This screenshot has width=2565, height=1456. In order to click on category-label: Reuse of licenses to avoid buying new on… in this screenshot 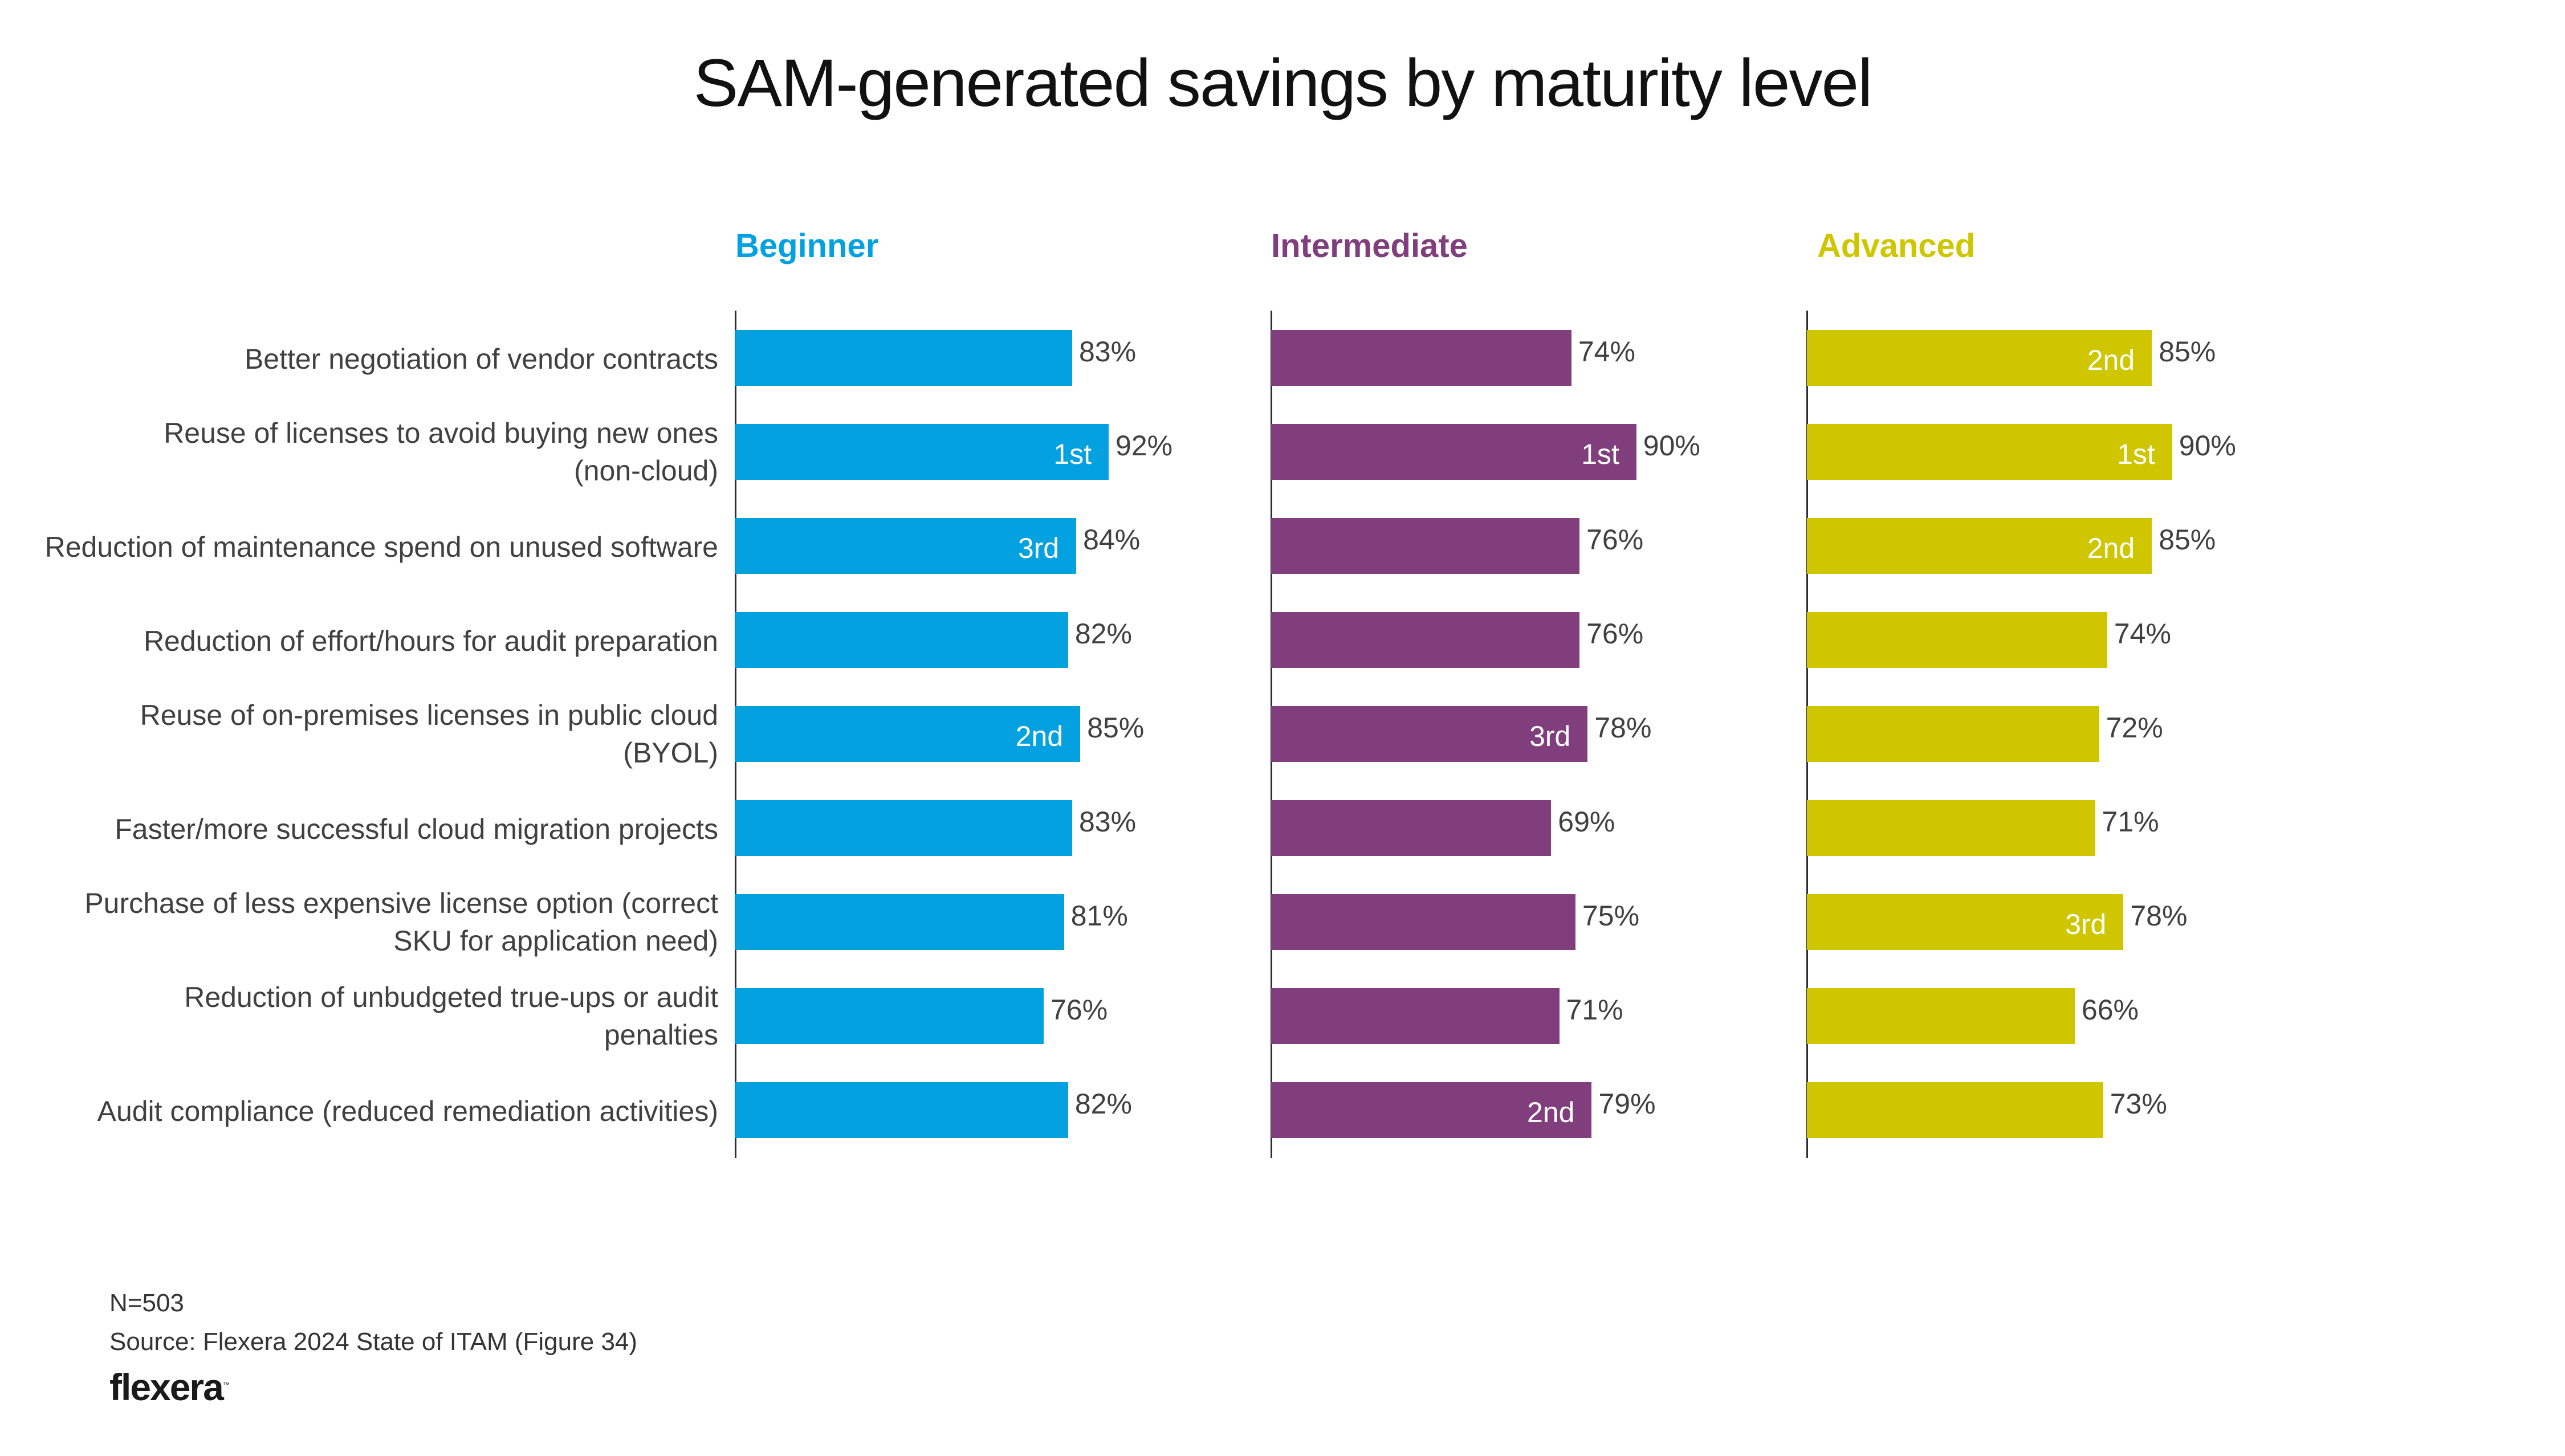, I will do `click(441, 452)`.